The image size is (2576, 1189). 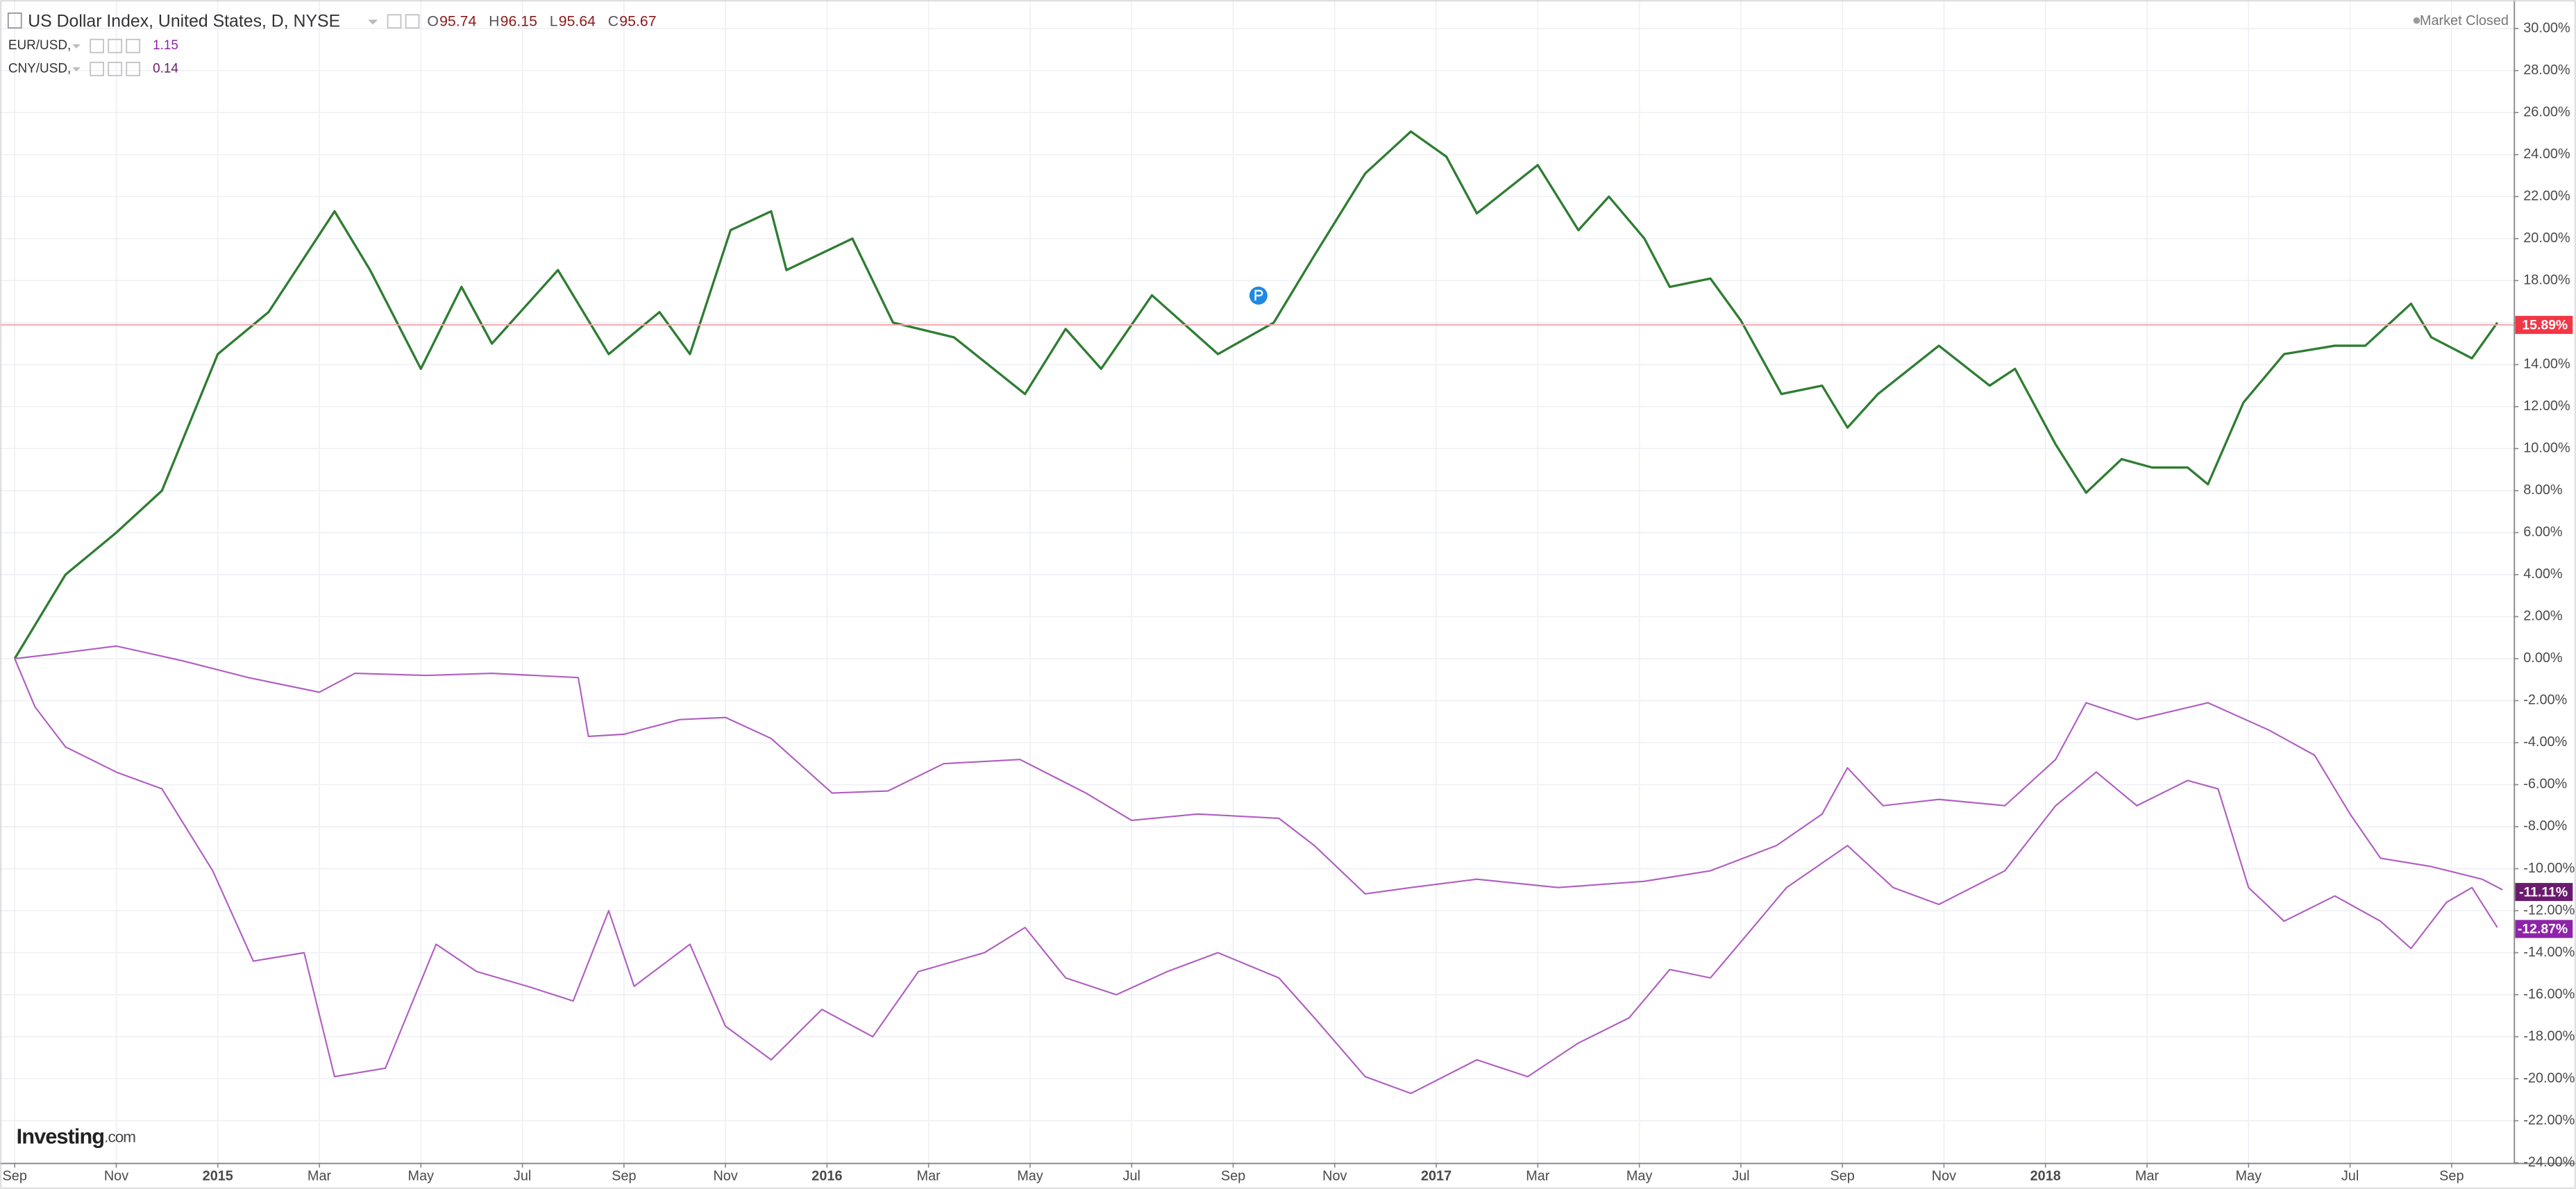 What do you see at coordinates (2546, 27) in the screenshot?
I see `y-tick-label: 30.00%` at bounding box center [2546, 27].